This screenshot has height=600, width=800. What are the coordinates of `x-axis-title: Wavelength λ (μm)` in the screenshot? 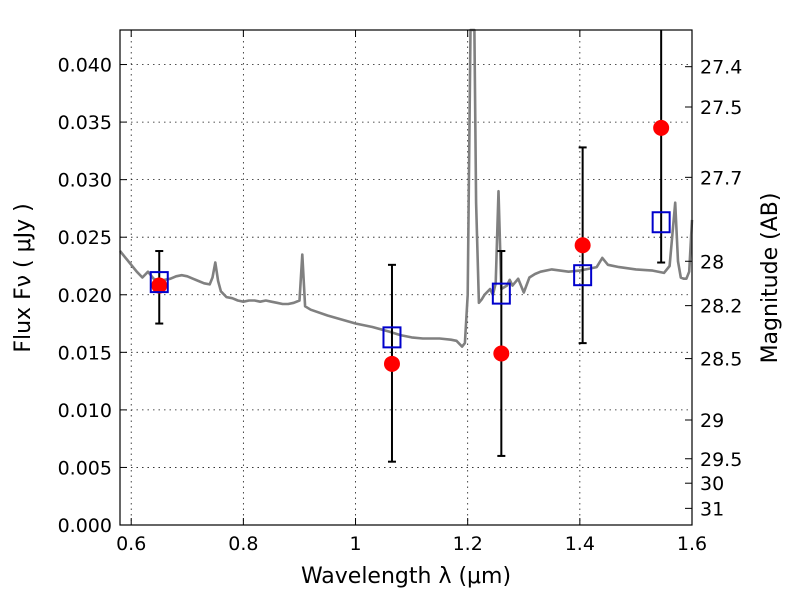 It's located at (406, 576).